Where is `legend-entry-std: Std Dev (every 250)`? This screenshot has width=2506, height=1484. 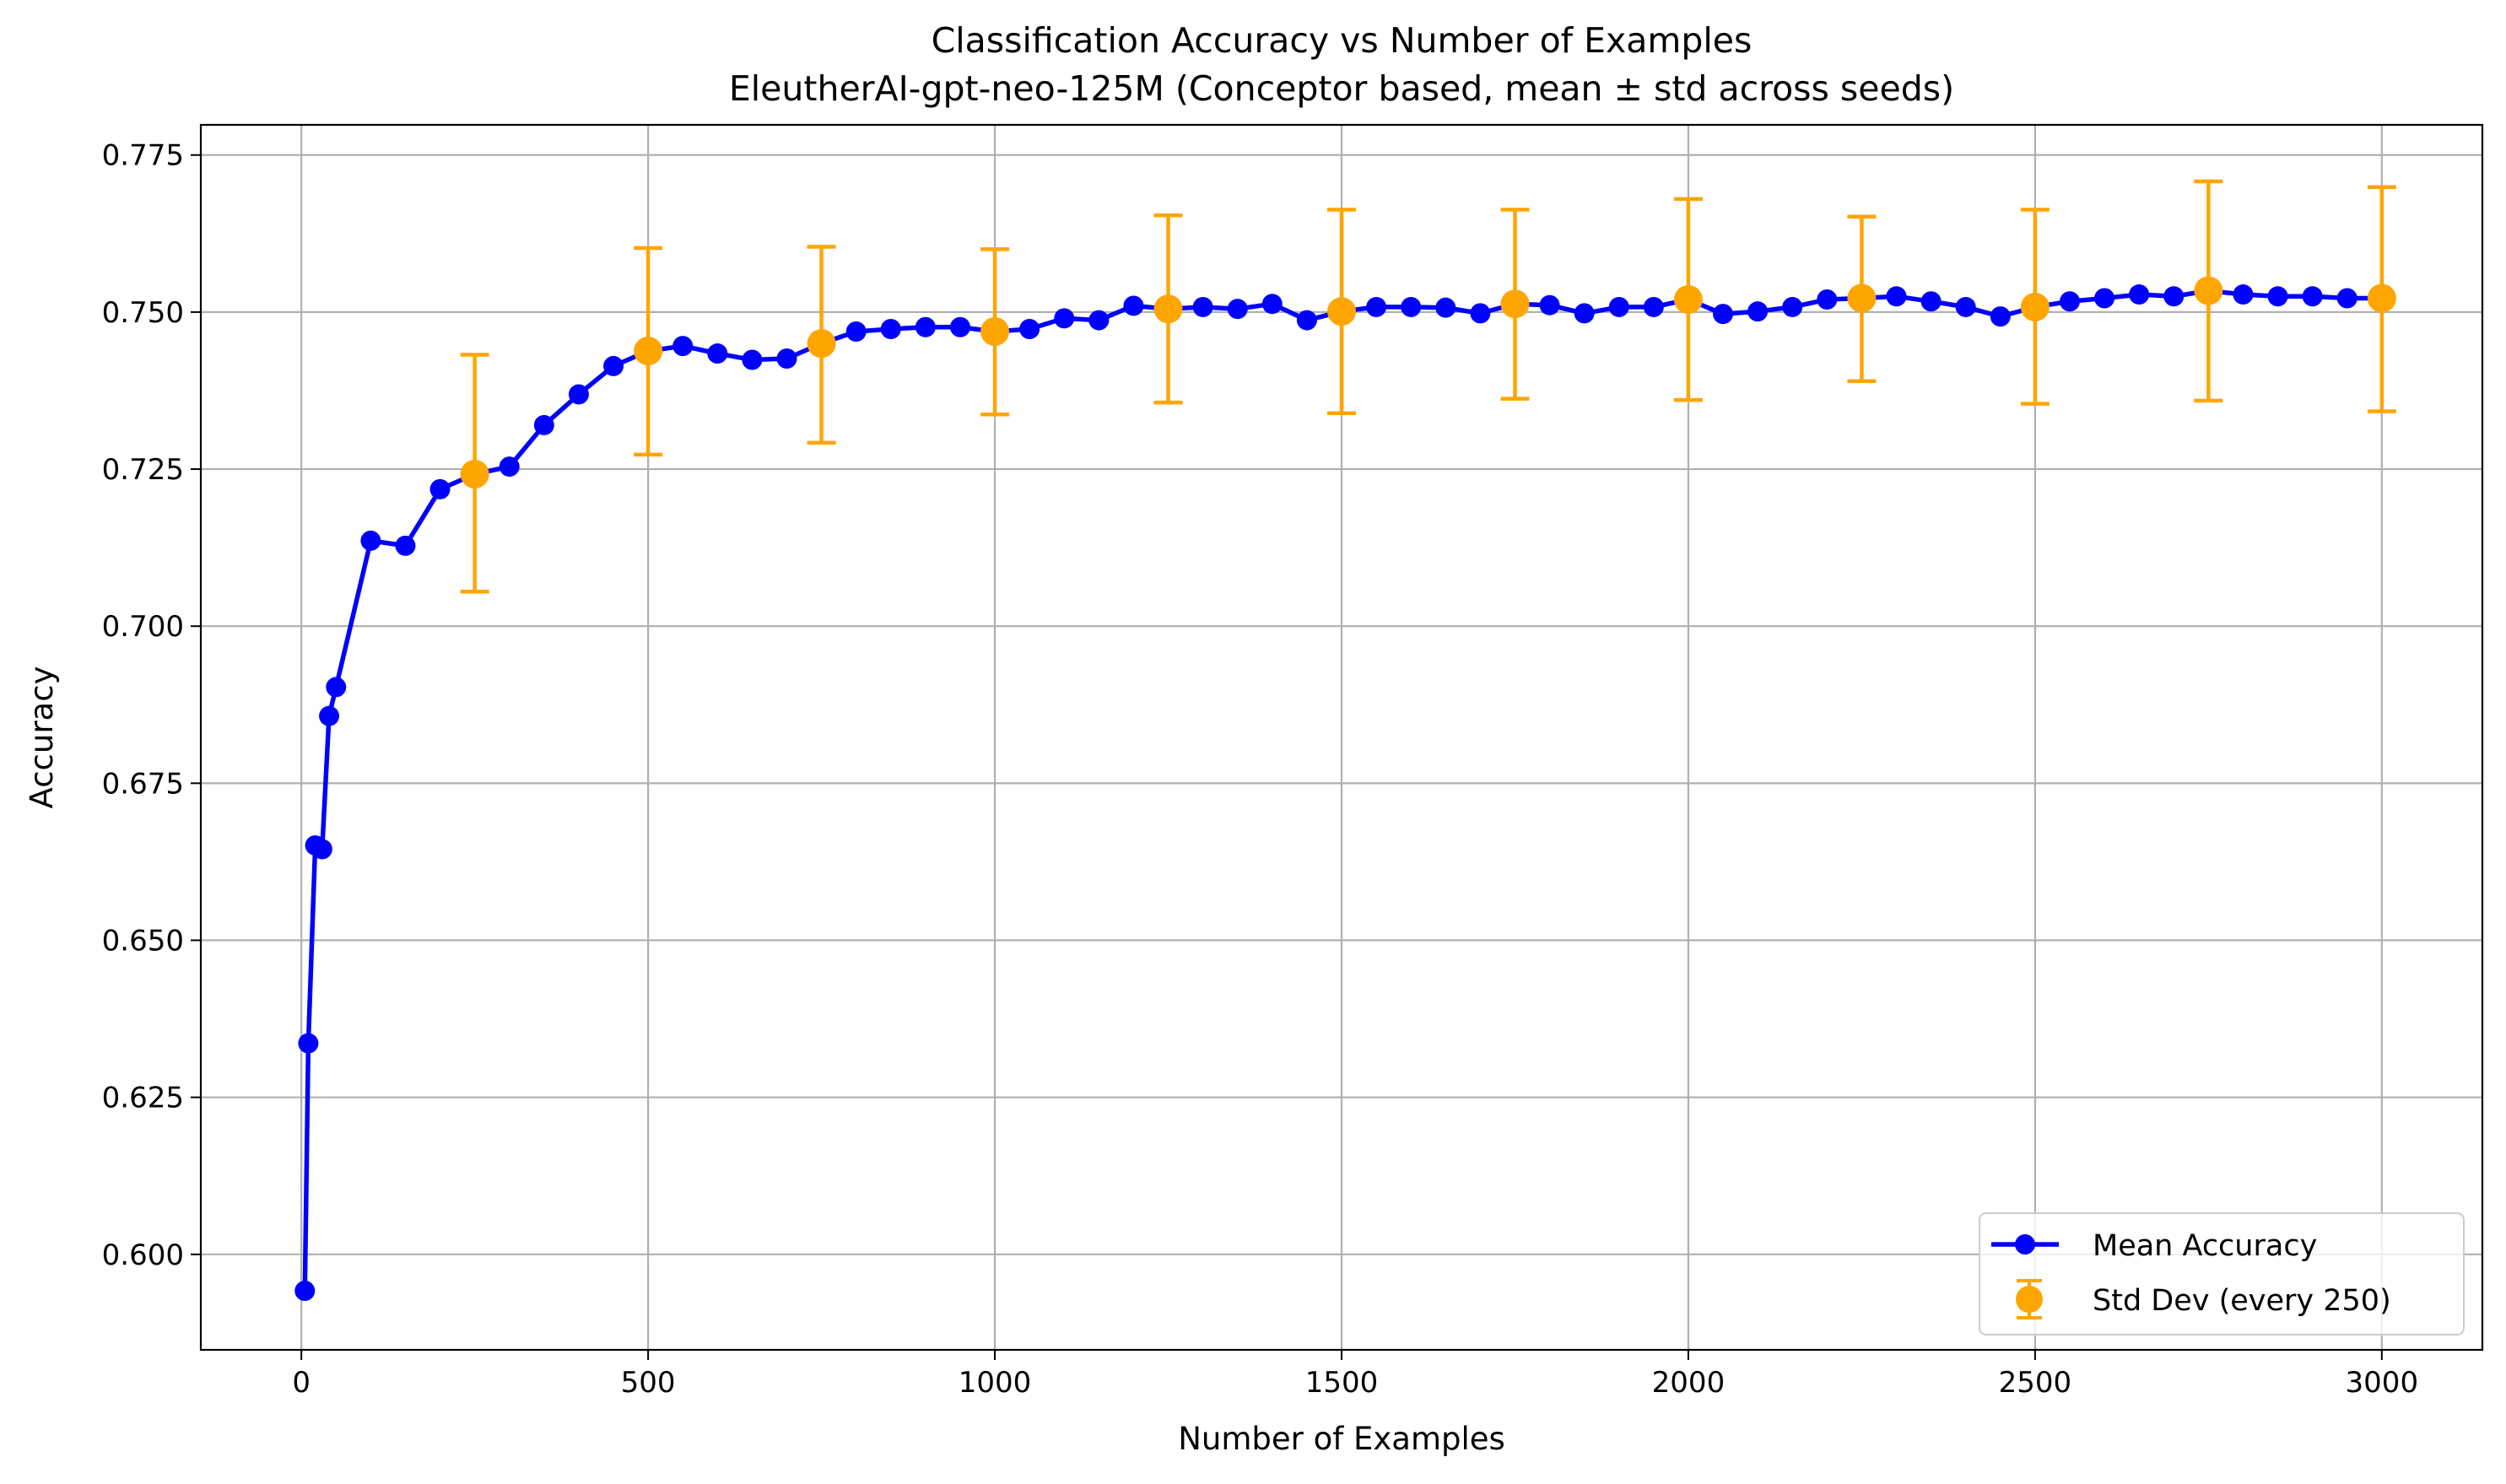
legend-entry-std: Std Dev (every 250) is located at coordinates (2203, 1299).